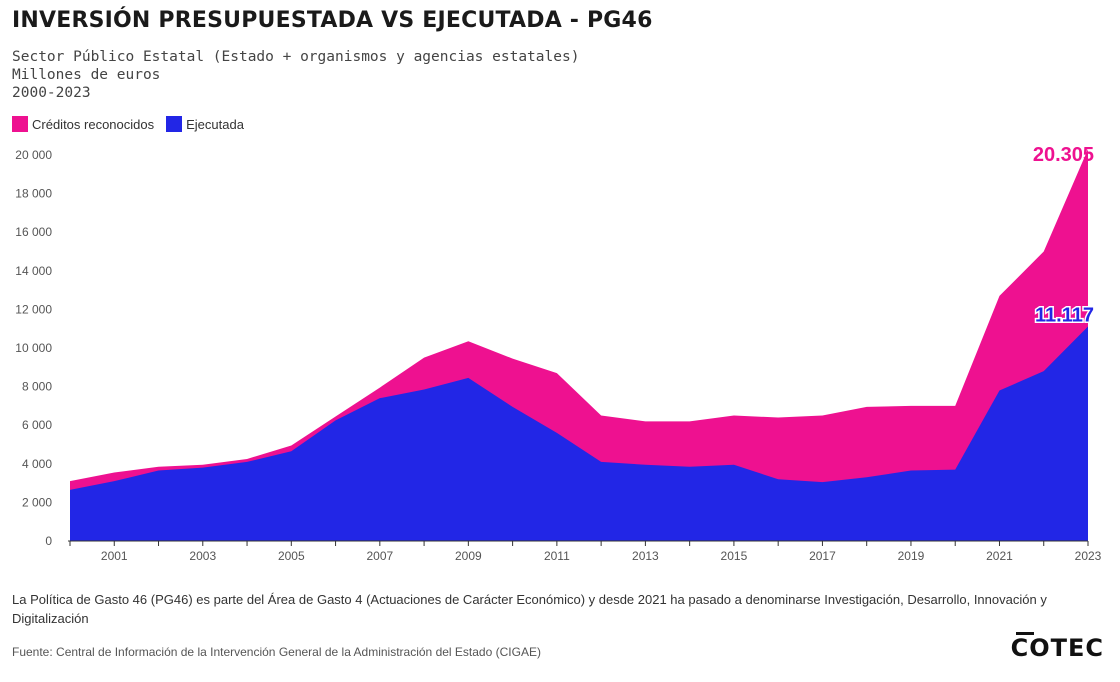 This screenshot has width=1120, height=682. I want to click on legend-item-ejecutada: Ejecutada, so click(205, 124).